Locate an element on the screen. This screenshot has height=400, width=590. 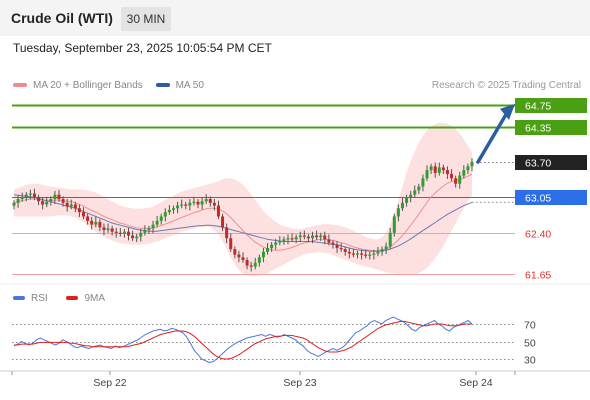
price-label-text: 63.05 is located at coordinates (538, 199).